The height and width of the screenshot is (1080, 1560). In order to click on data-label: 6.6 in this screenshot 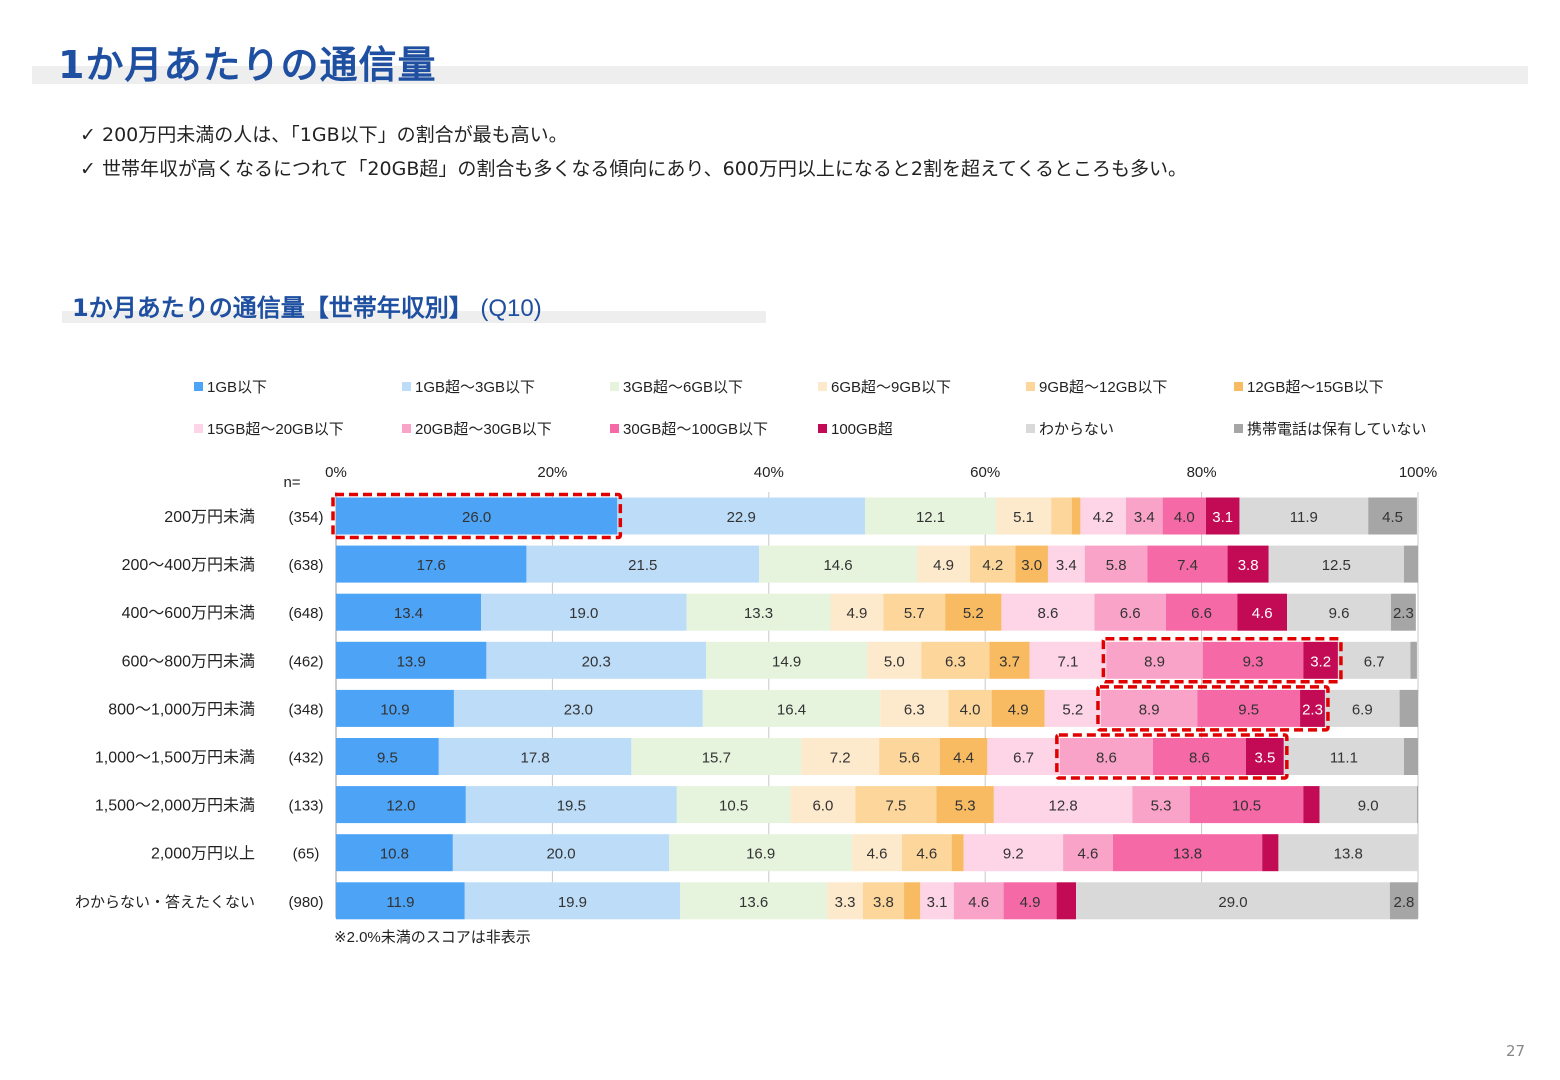, I will do `click(1201, 613)`.